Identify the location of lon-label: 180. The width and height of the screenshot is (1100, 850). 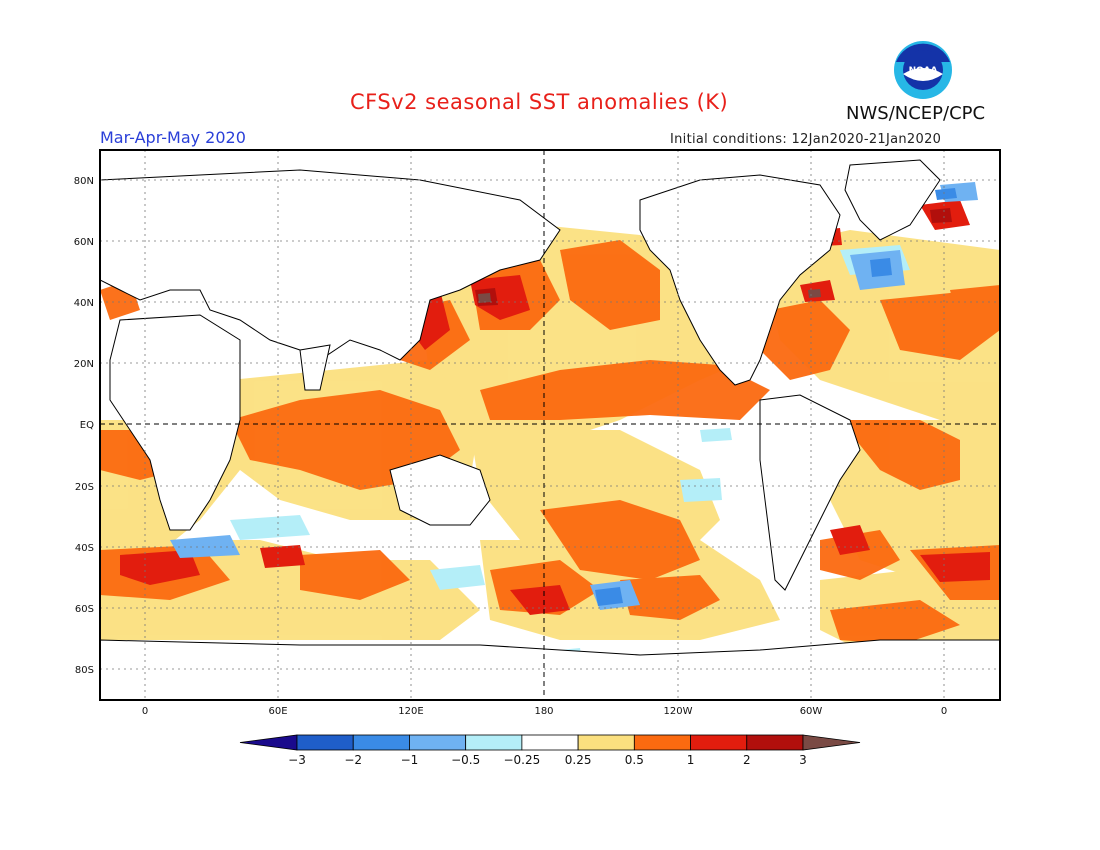
(543, 711).